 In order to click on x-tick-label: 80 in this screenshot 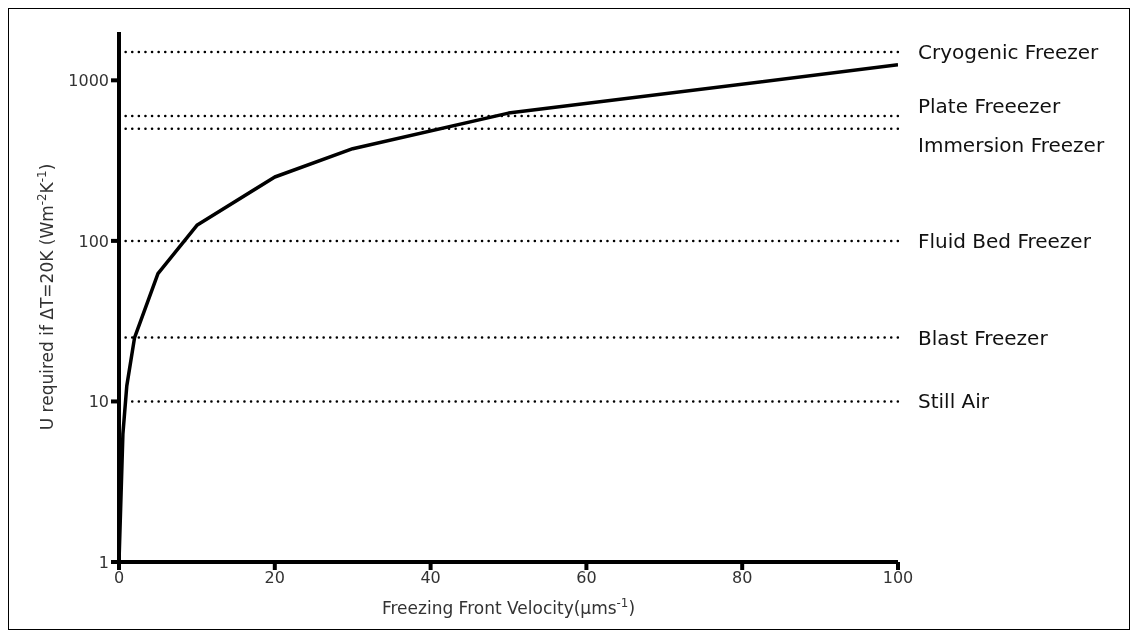, I will do `click(742, 578)`.